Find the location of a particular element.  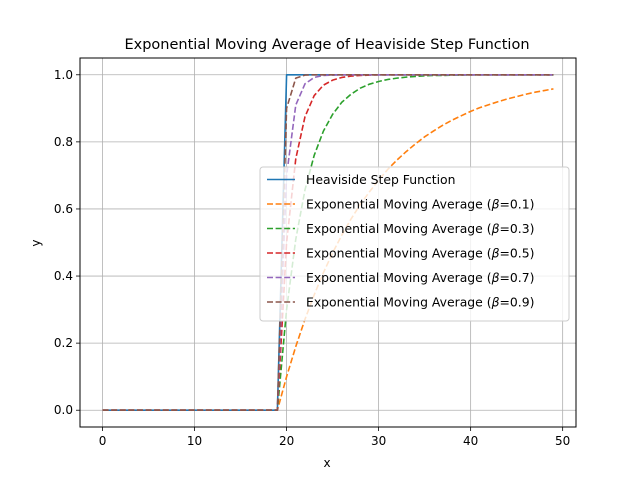

legend-label: Exponential Moving Average (β=0.7) is located at coordinates (420, 277).